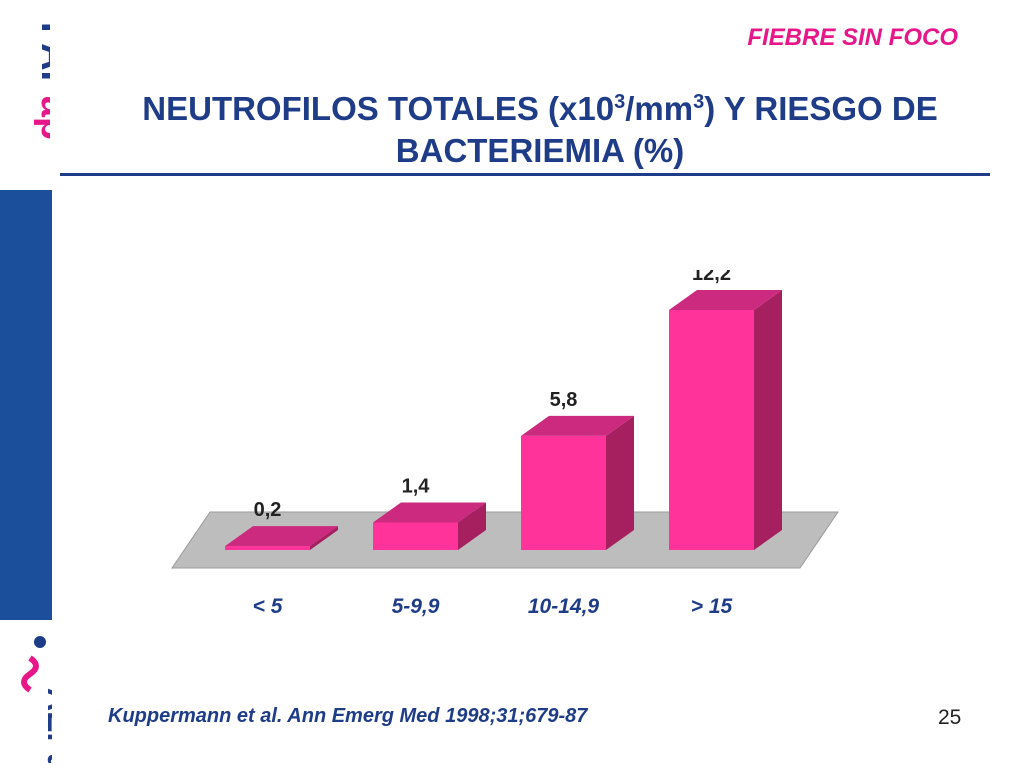 The height and width of the screenshot is (768, 1024). What do you see at coordinates (564, 606) in the screenshot?
I see `x-tick-label: 10-14,9` at bounding box center [564, 606].